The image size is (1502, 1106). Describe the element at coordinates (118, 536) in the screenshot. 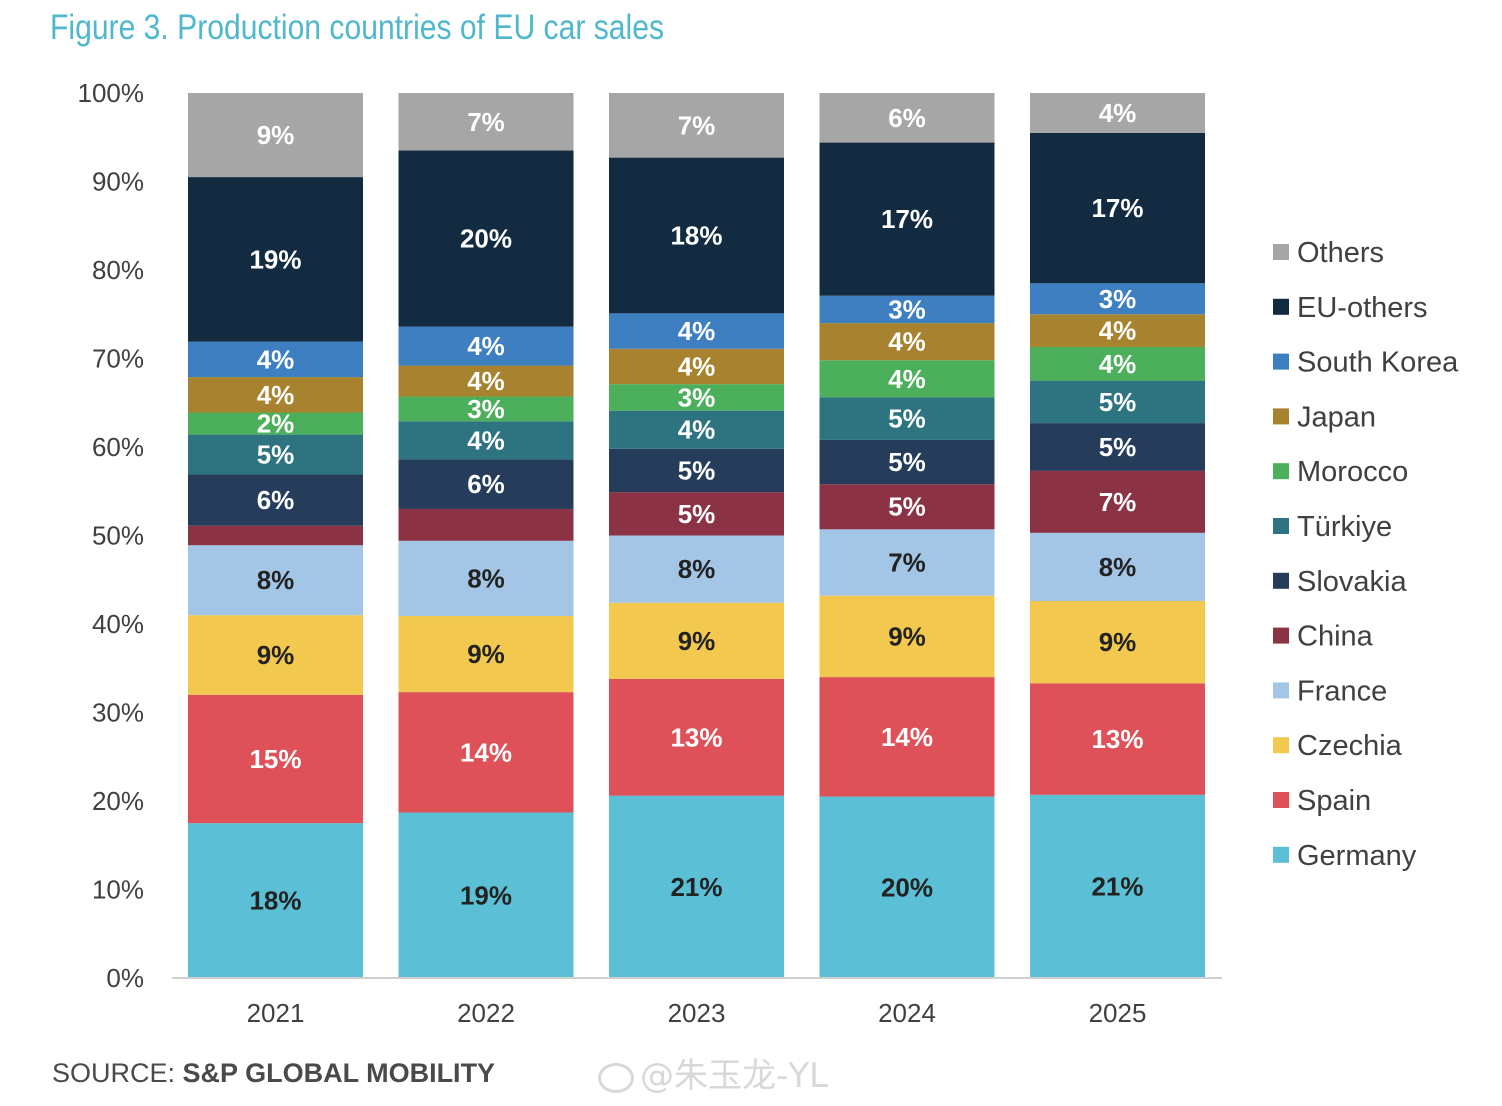

I see `y-tick-label: 50%` at that location.